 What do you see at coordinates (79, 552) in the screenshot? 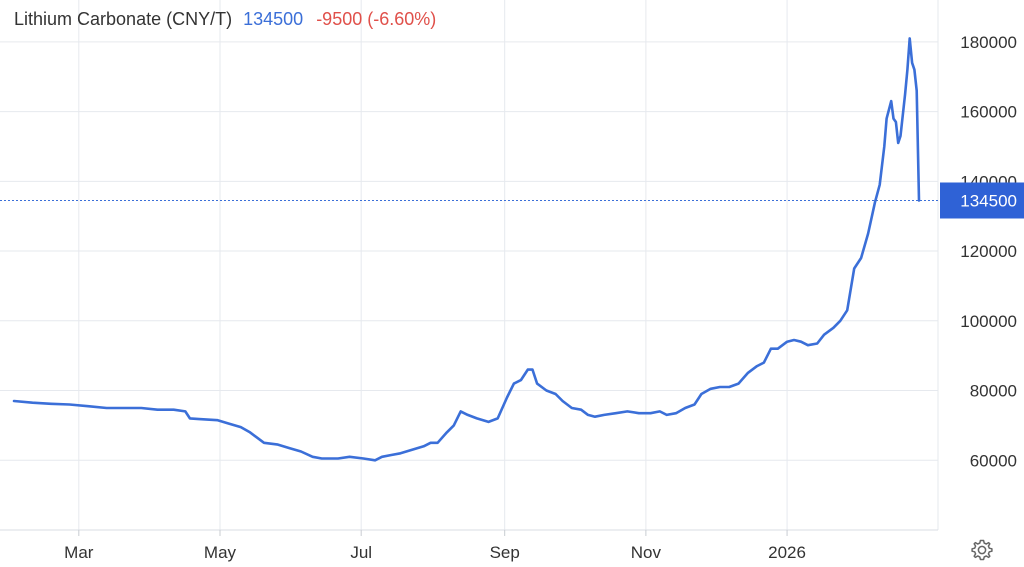
I see `x-tick-label: Mar` at bounding box center [79, 552].